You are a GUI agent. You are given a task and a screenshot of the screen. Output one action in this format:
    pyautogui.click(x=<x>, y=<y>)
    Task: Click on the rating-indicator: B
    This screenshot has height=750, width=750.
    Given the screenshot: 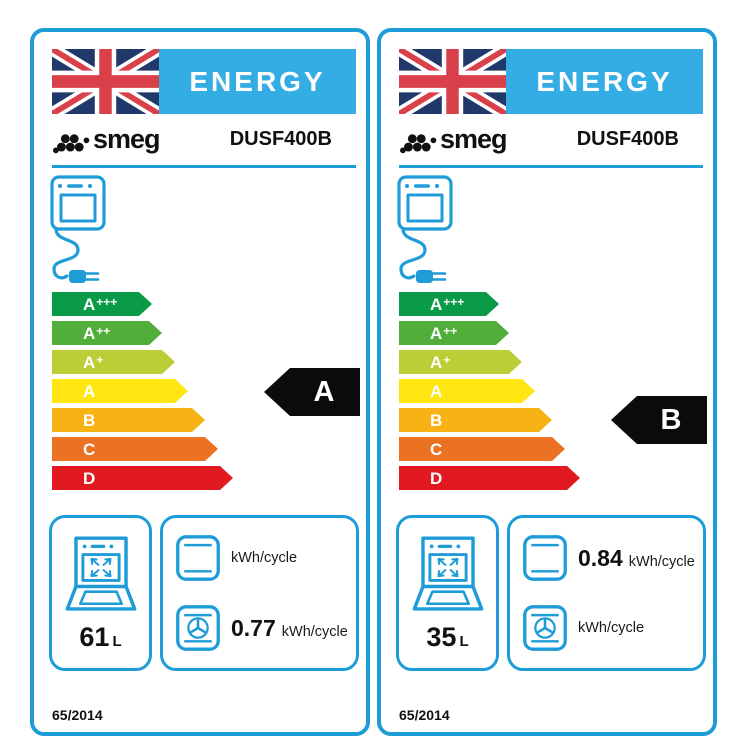 What is the action you would take?
    pyautogui.click(x=659, y=420)
    